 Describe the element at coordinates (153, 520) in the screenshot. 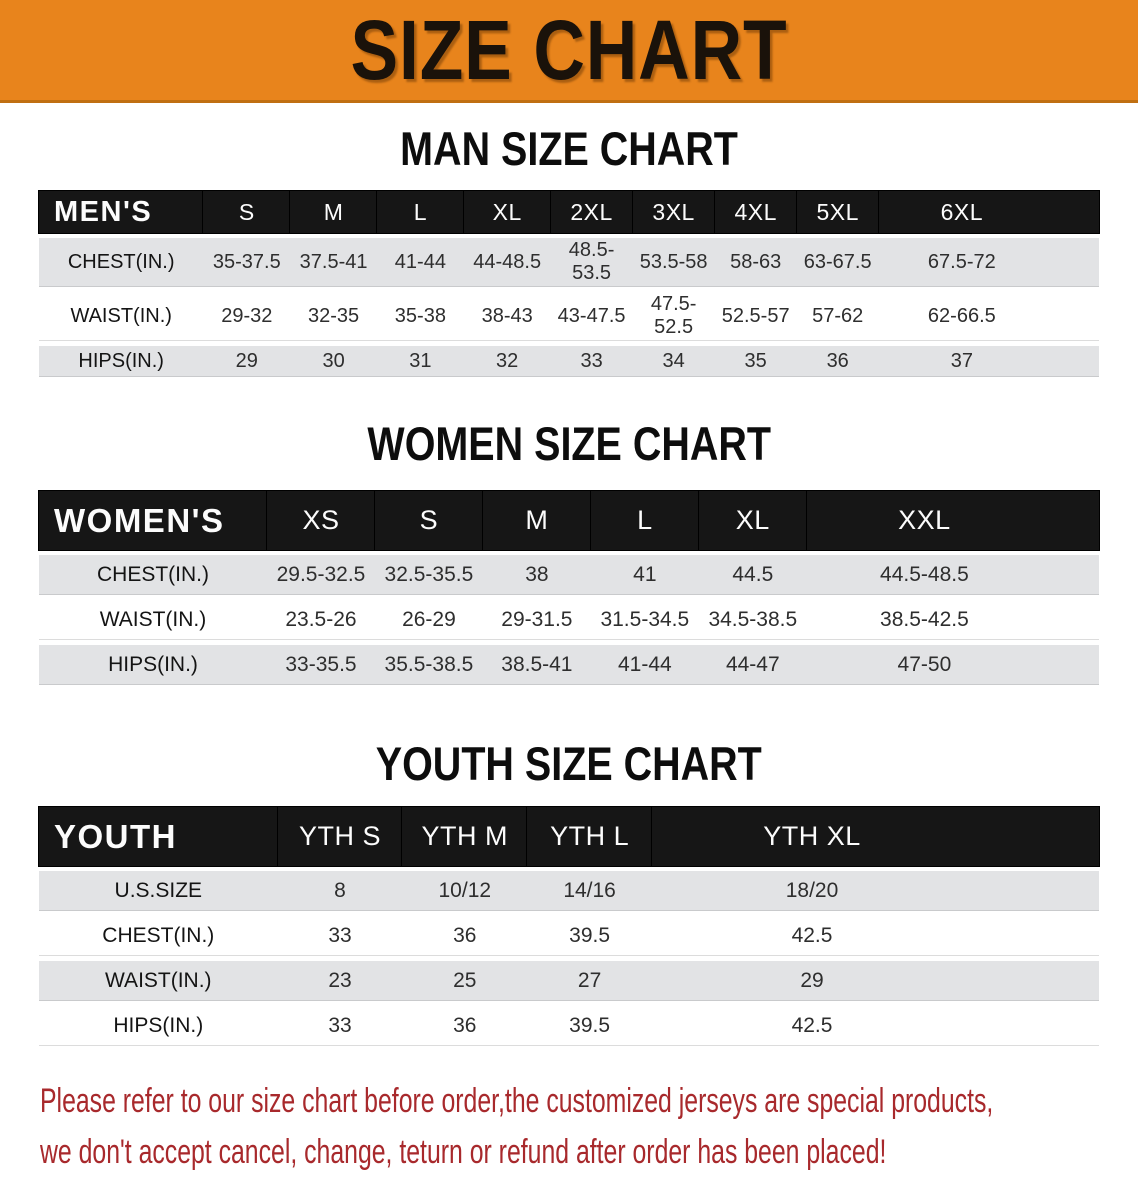

I see `table-title-cell: WOMEN'S` at that location.